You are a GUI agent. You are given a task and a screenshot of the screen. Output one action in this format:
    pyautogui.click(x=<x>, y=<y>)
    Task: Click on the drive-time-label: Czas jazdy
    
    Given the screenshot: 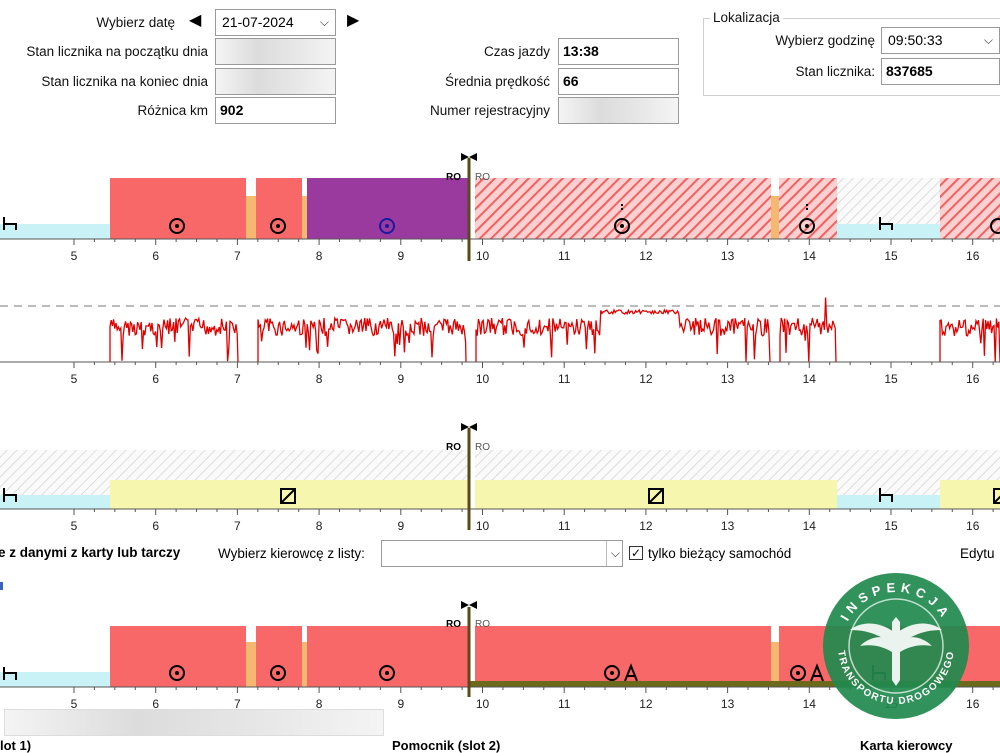 What is the action you would take?
    pyautogui.click(x=516, y=51)
    